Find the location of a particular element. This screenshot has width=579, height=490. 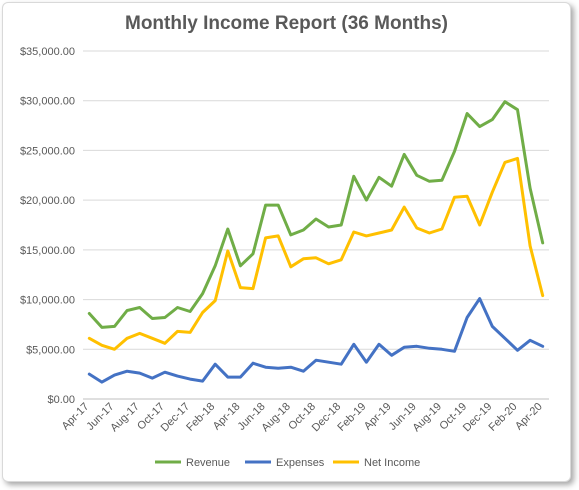

y-tick-label: $30,000.00 is located at coordinates (47, 102).